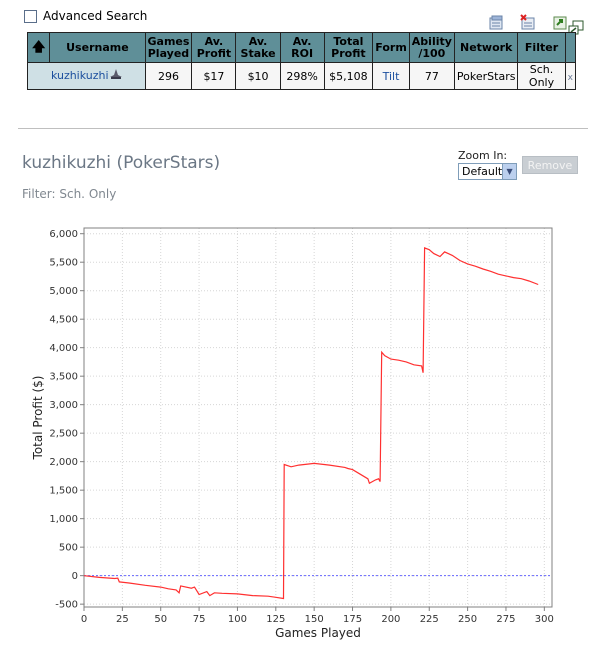 This screenshot has width=597, height=656. I want to click on column-header-games-played: Games Played, so click(168, 47).